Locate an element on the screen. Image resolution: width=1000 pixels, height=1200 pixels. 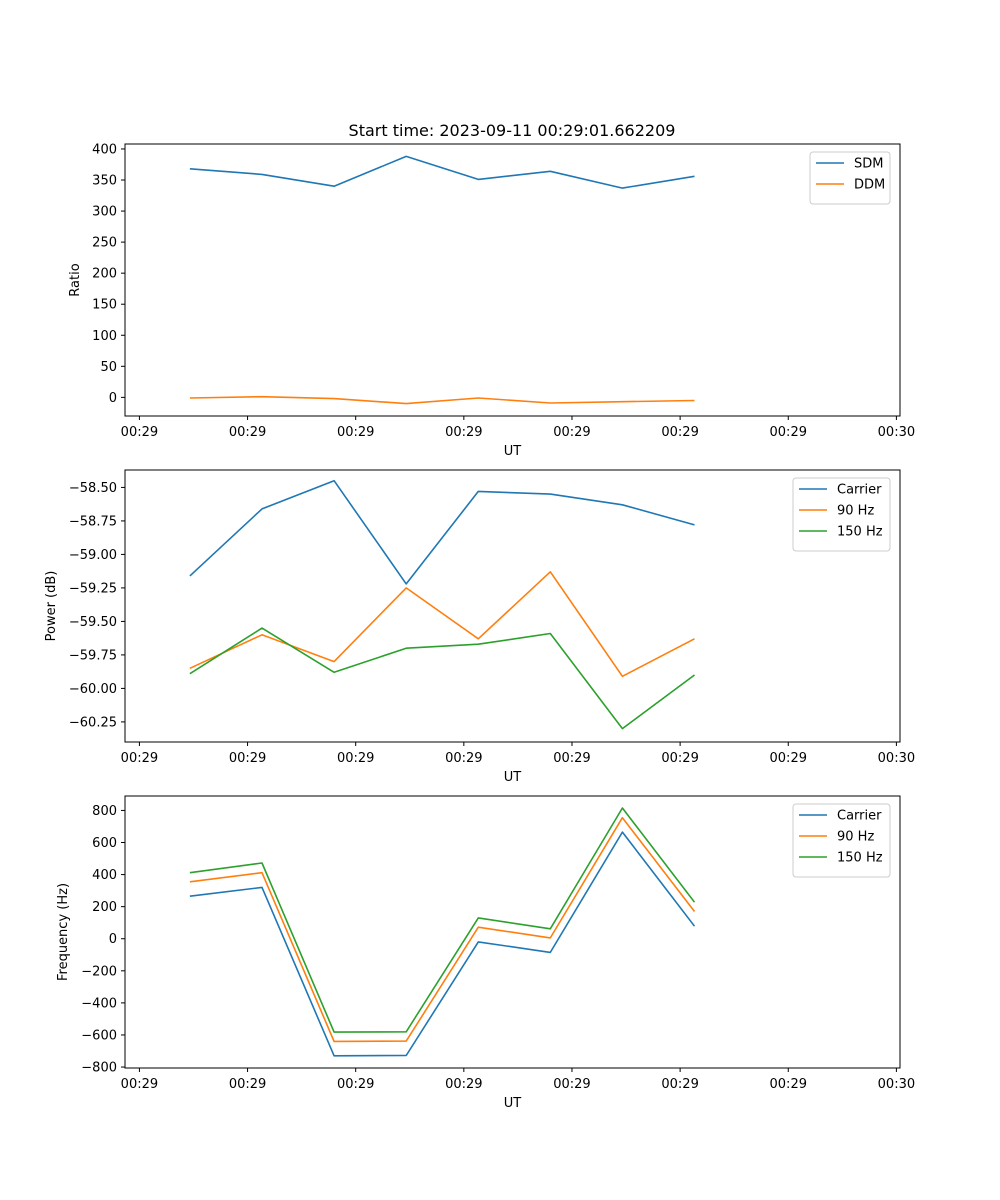
y-tick-label: −600 is located at coordinates (99, 1035).